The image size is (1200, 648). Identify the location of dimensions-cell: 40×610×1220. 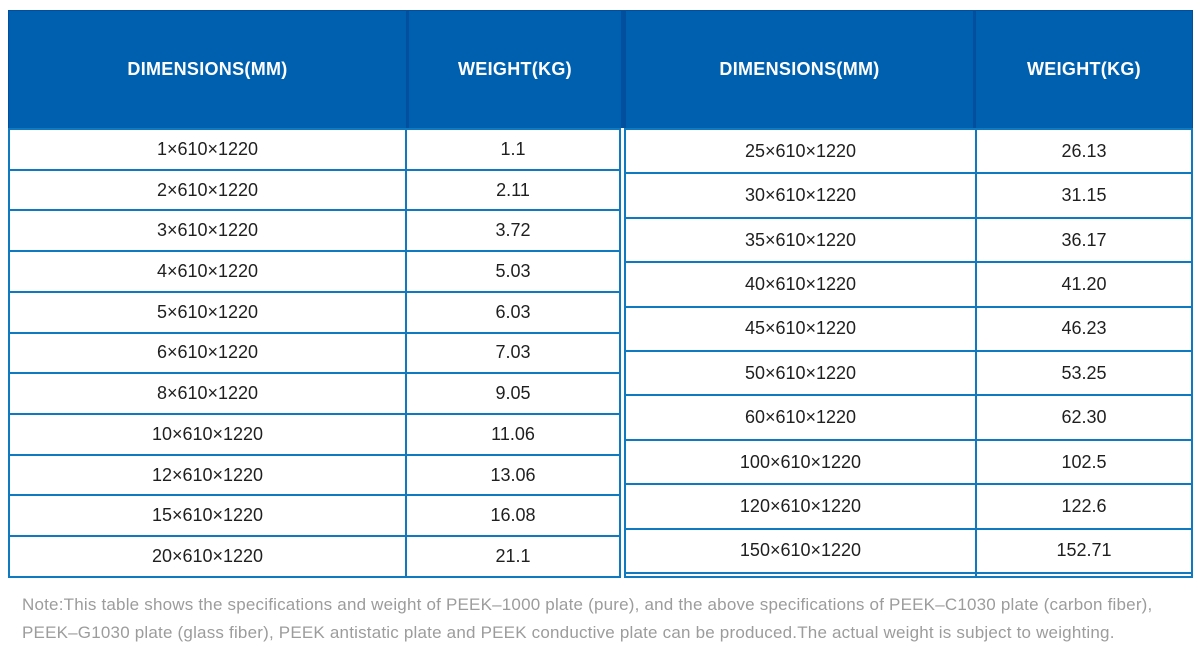
(800, 284).